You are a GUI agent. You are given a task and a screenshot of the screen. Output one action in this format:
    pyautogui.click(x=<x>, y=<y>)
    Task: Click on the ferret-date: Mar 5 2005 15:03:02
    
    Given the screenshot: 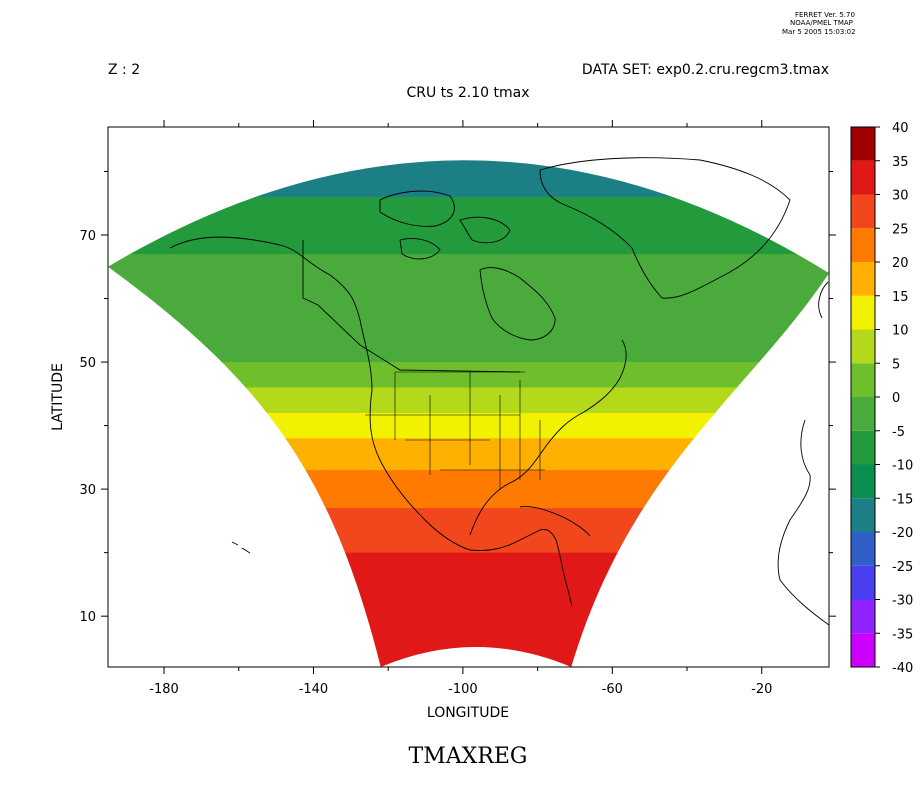 What is the action you would take?
    pyautogui.click(x=819, y=32)
    